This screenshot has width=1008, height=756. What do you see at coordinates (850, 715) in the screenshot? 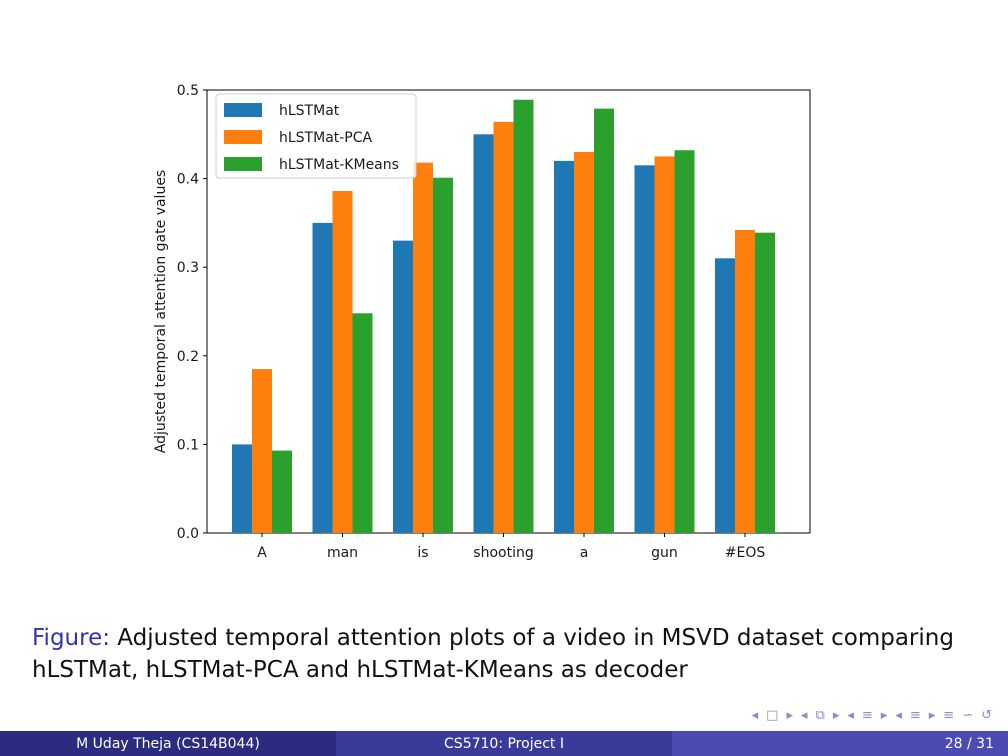
I see `nav-section-prev-icon: ◂` at bounding box center [850, 715].